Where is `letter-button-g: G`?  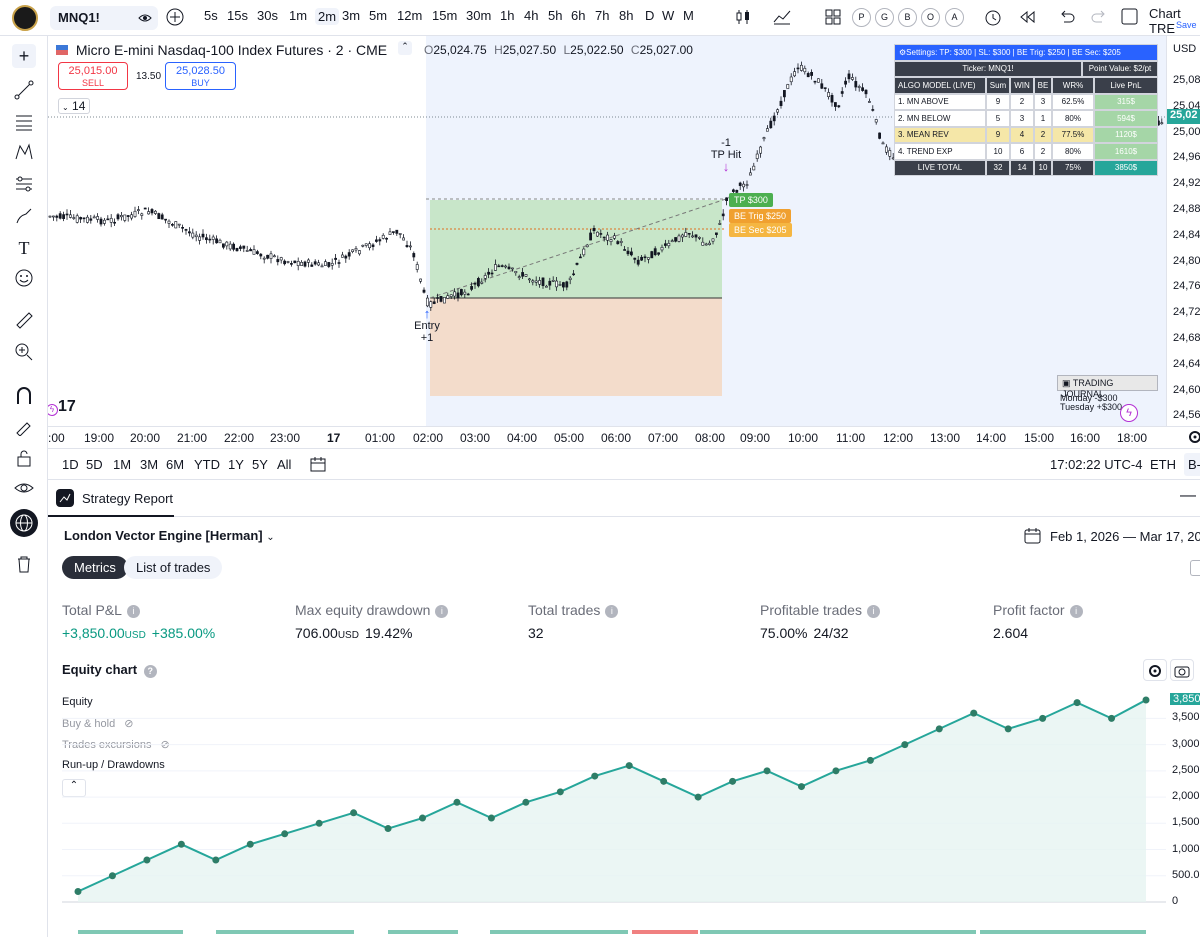 letter-button-g: G is located at coordinates (884, 17).